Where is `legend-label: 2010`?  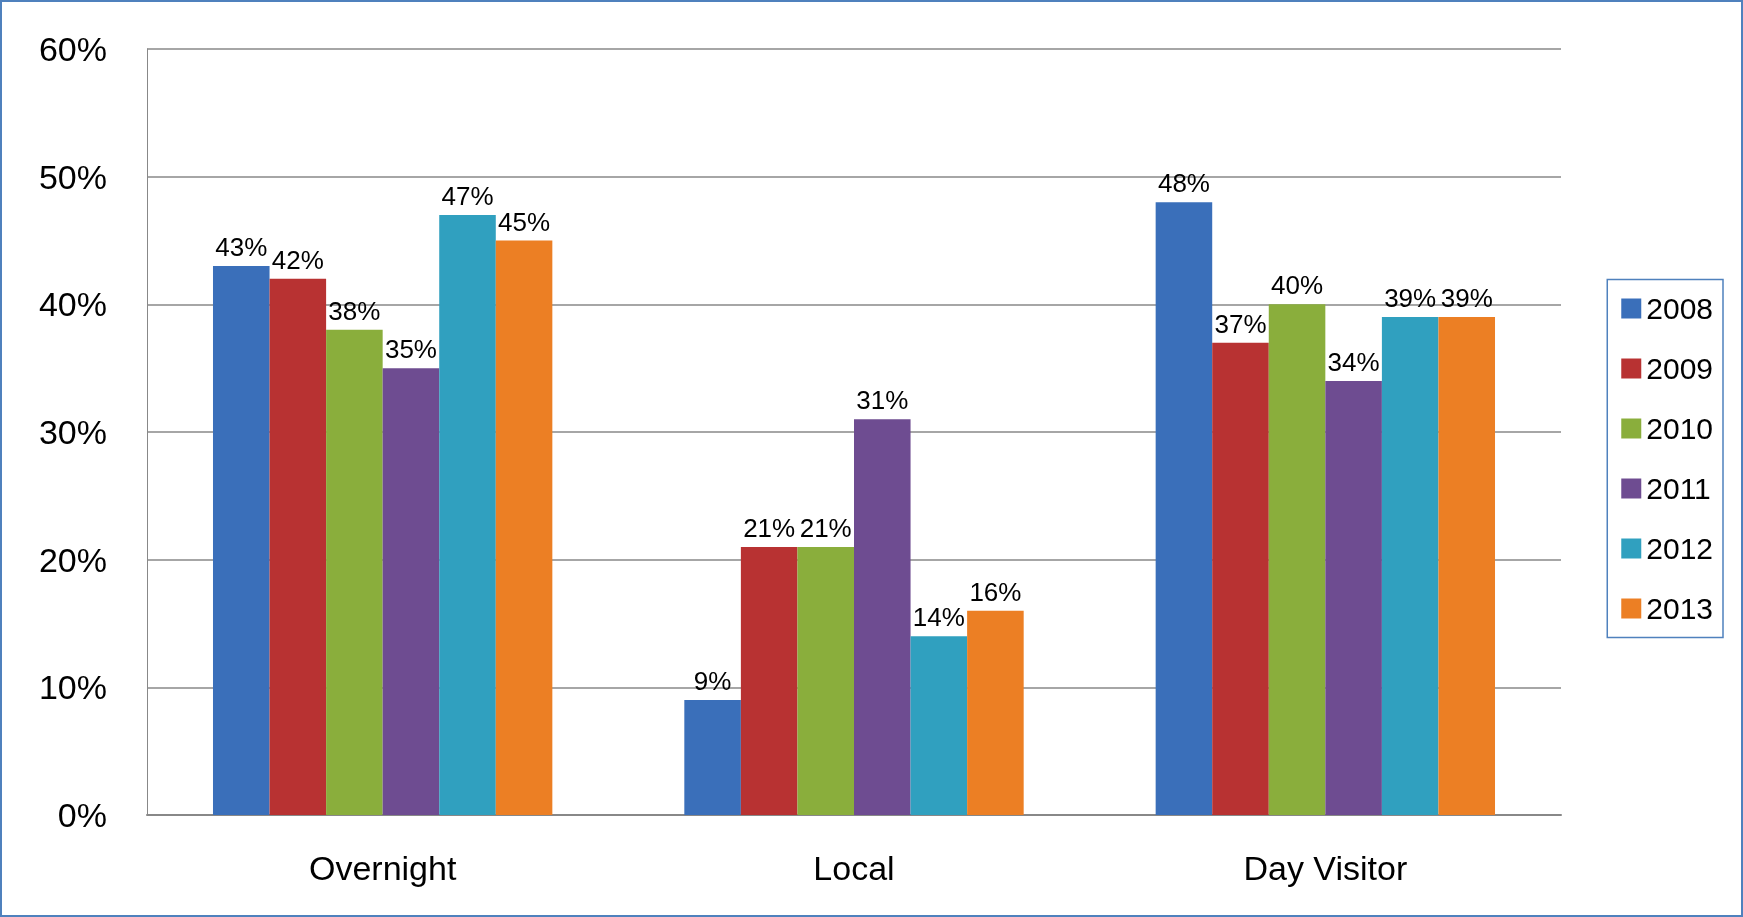
legend-label: 2010 is located at coordinates (1680, 428).